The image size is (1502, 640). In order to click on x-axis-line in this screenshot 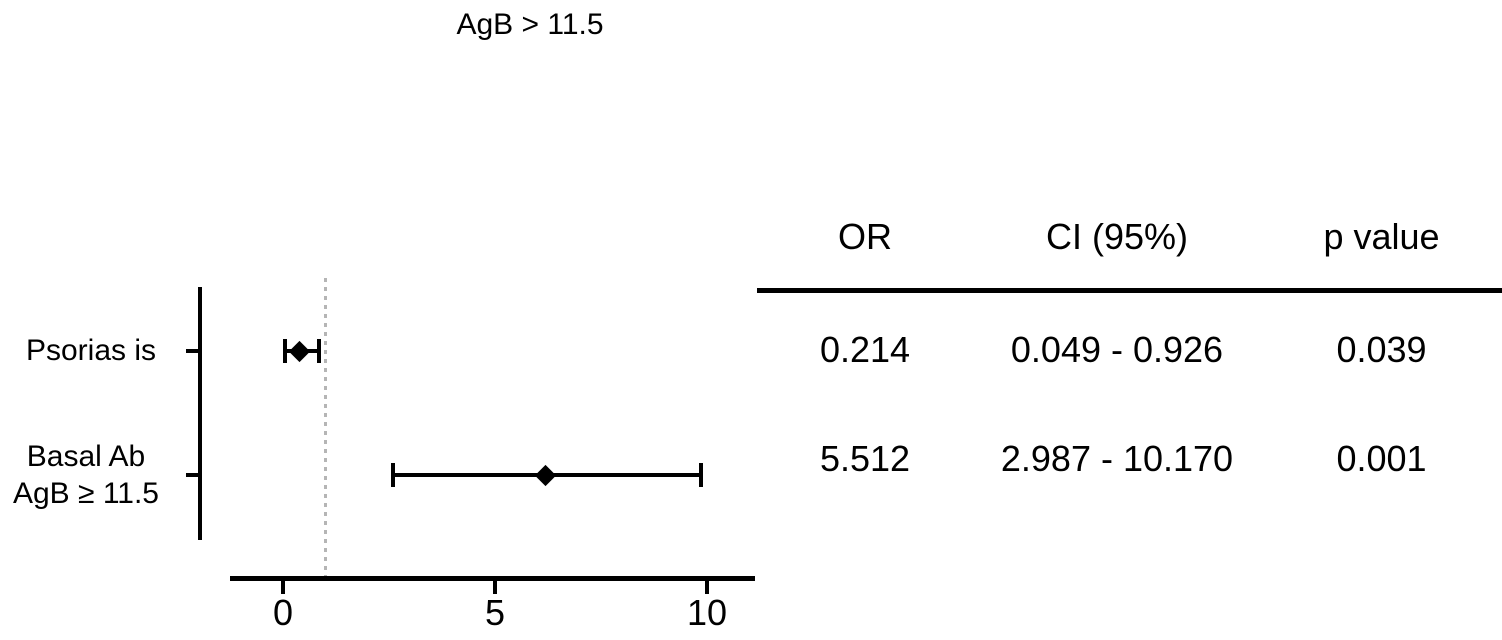, I will do `click(492, 578)`.